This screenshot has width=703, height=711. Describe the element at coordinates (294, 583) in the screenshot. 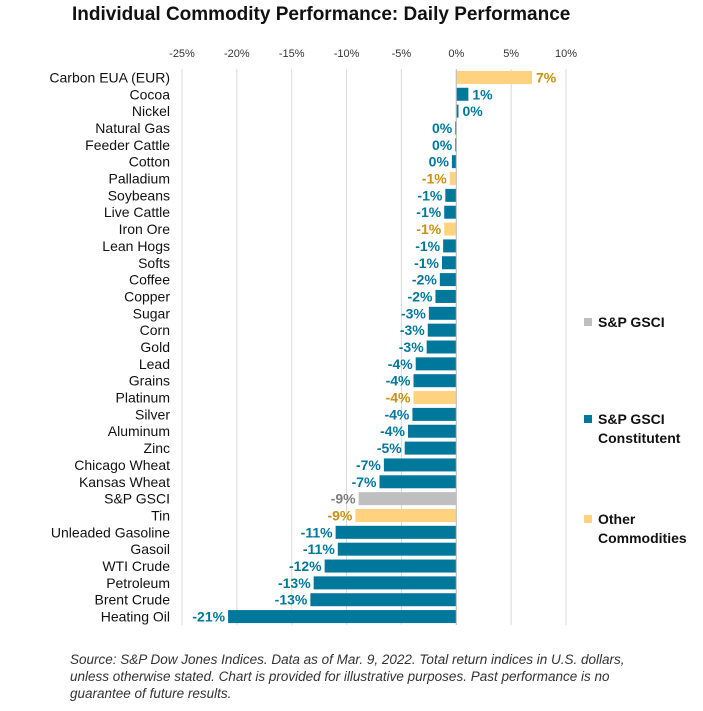

I see `data-label: -13%` at that location.